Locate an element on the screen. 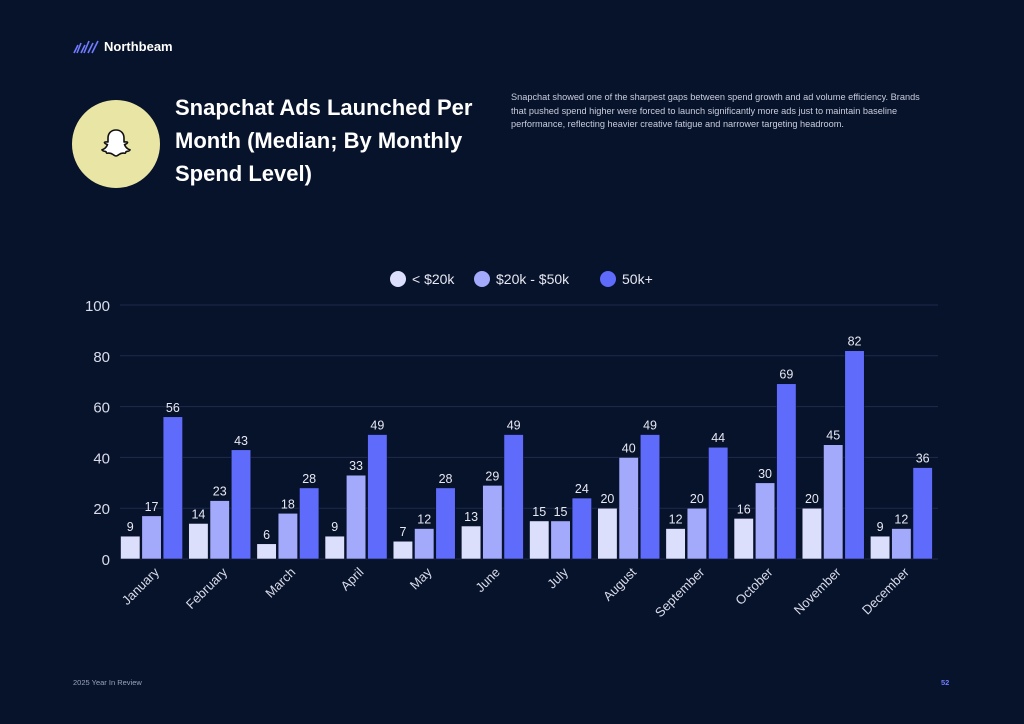  x-tick-label: August is located at coordinates (619, 583).